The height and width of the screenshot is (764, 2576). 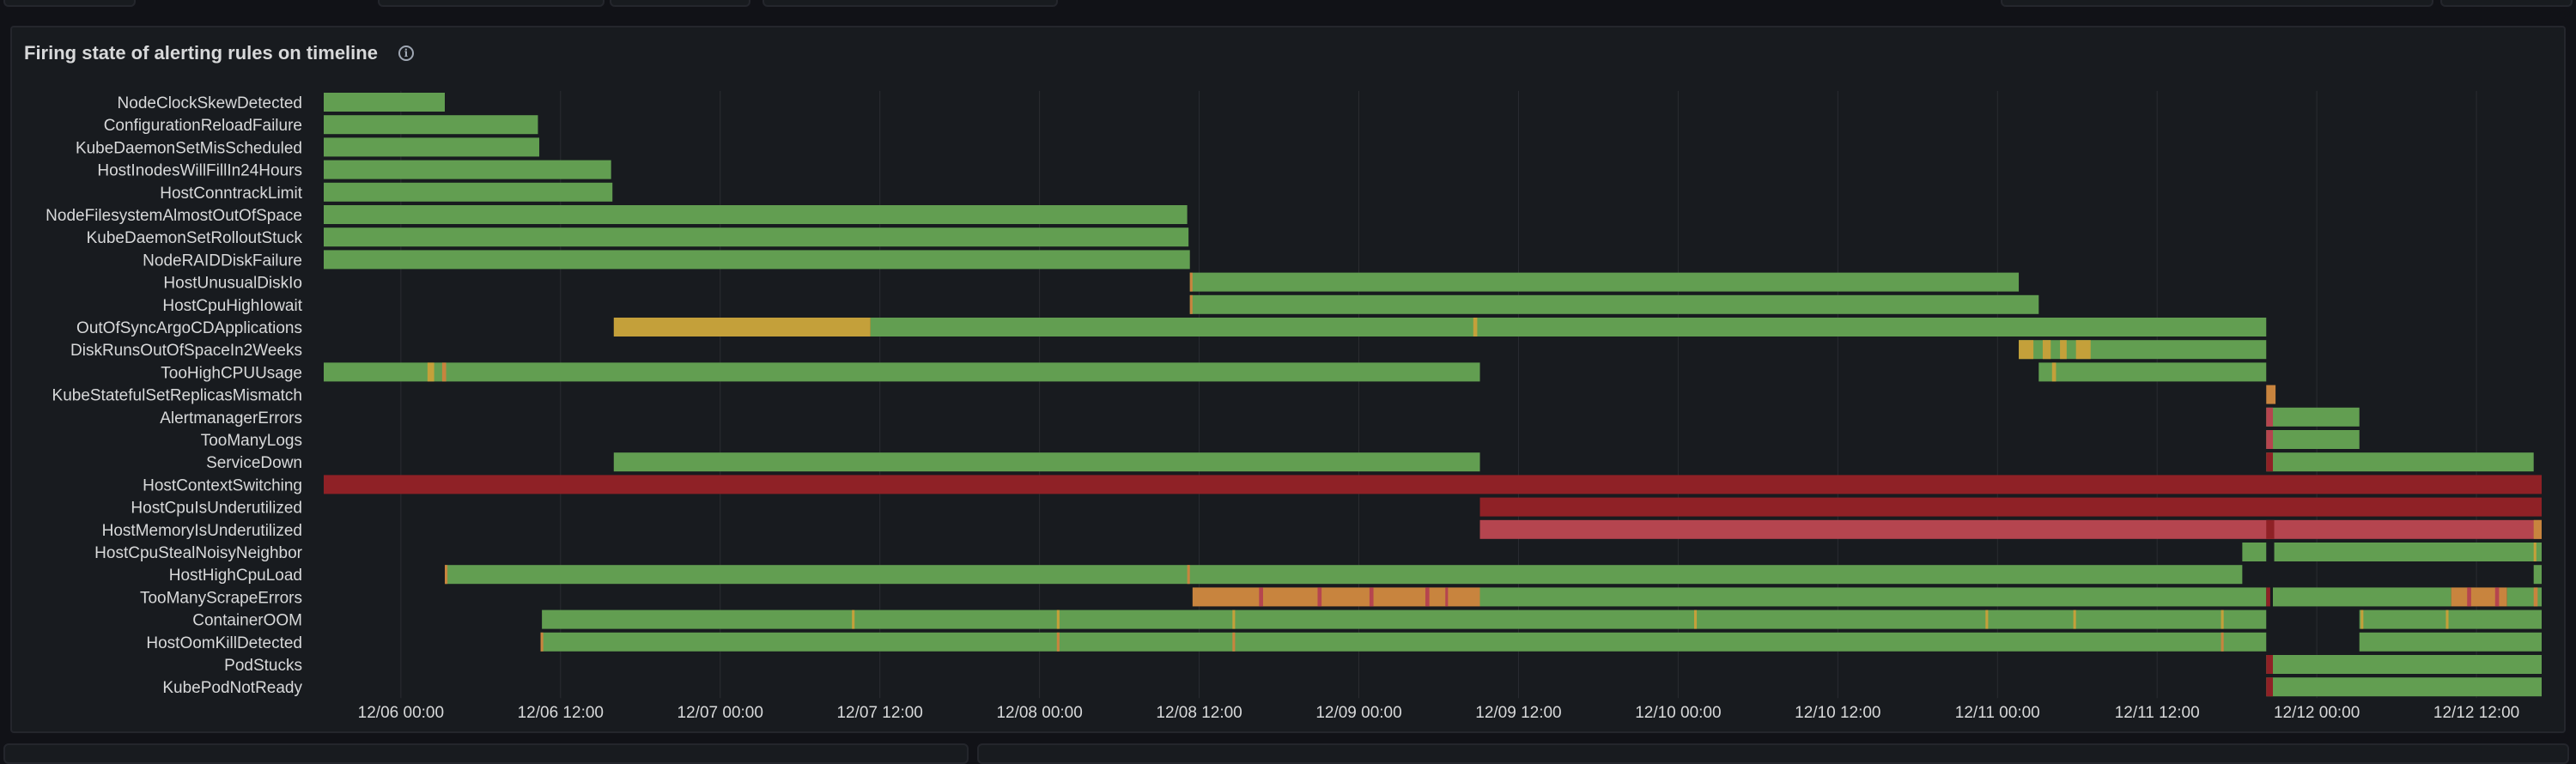 I want to click on row-label: TooManyScrapeErrors, so click(x=221, y=598).